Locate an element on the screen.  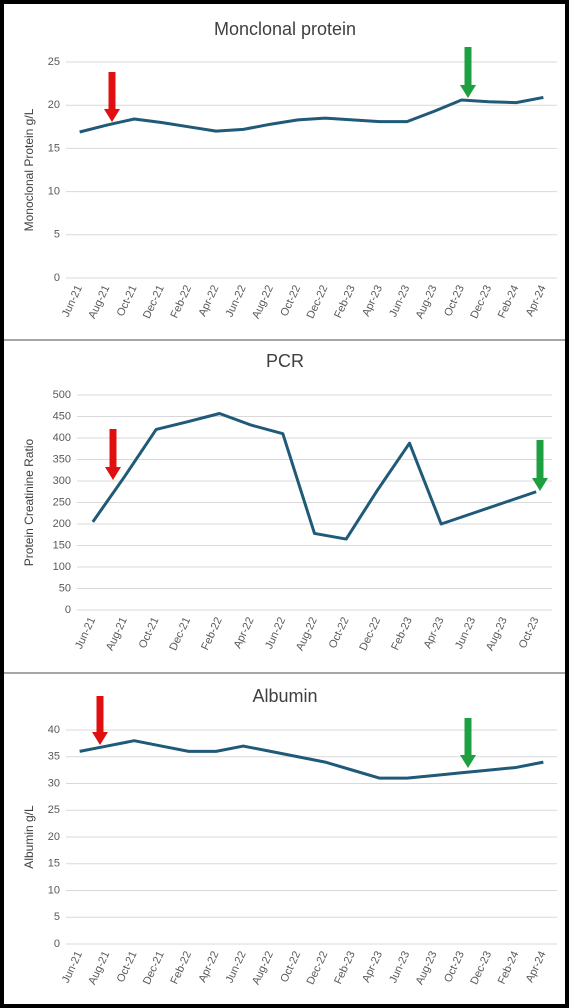
y-tick-label: 350 is located at coordinates (62, 459).